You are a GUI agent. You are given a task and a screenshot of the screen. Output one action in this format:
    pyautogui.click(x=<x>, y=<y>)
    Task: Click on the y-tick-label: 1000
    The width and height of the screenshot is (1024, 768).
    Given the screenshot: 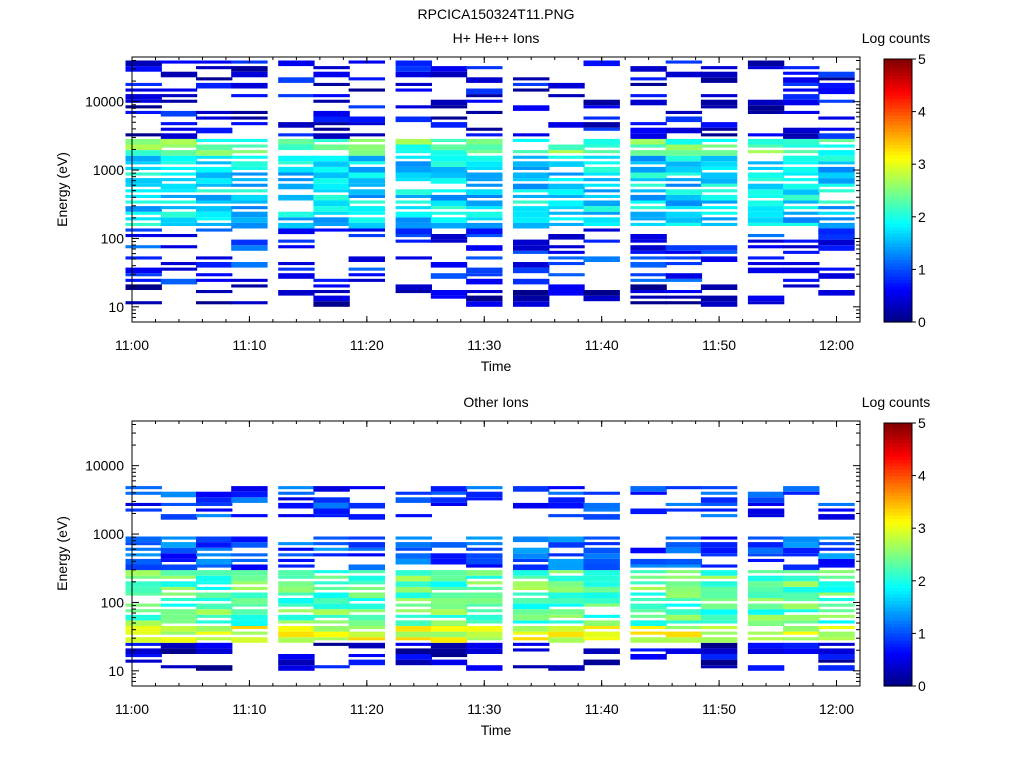 What is the action you would take?
    pyautogui.click(x=108, y=170)
    